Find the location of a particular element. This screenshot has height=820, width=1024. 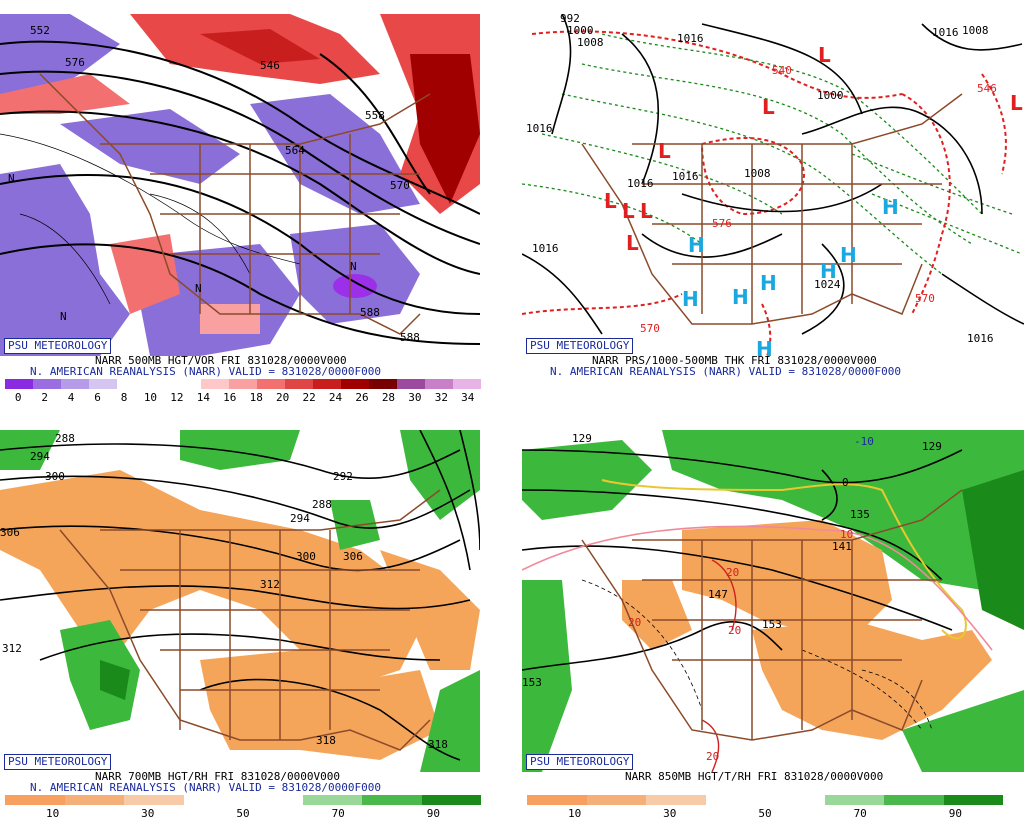

scale-label: 90 is located at coordinates (433, 813).